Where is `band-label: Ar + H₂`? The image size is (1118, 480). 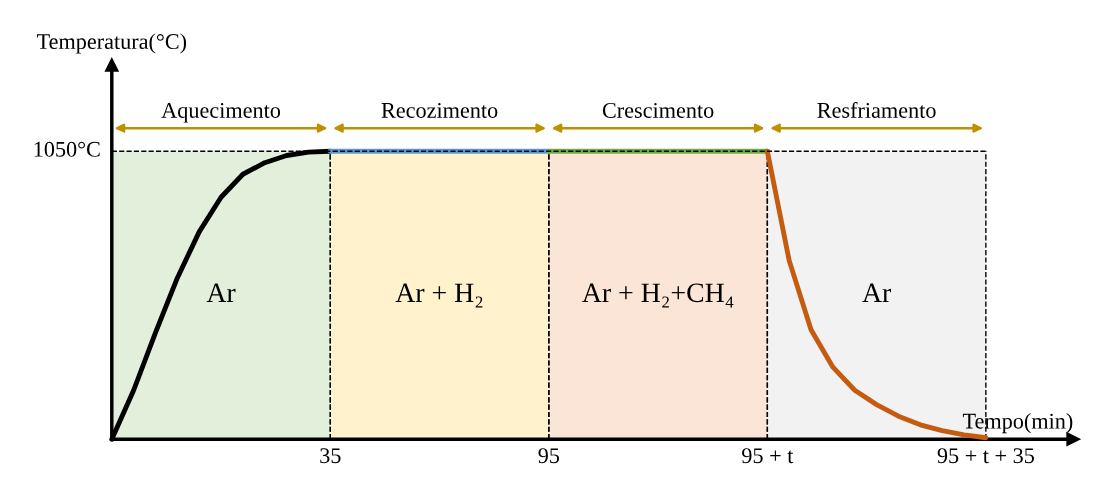
band-label: Ar + H₂ is located at coordinates (439, 295).